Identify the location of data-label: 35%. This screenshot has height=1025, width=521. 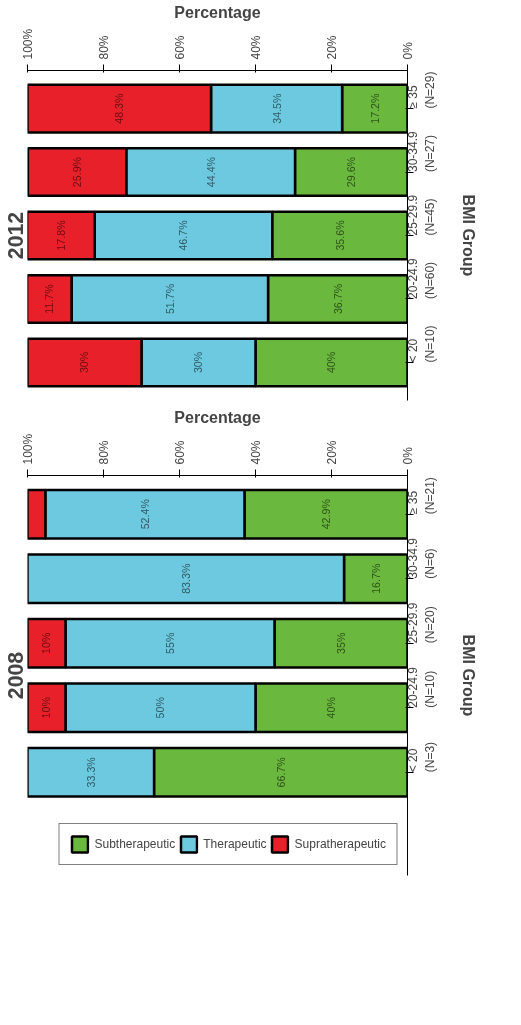
(341, 643).